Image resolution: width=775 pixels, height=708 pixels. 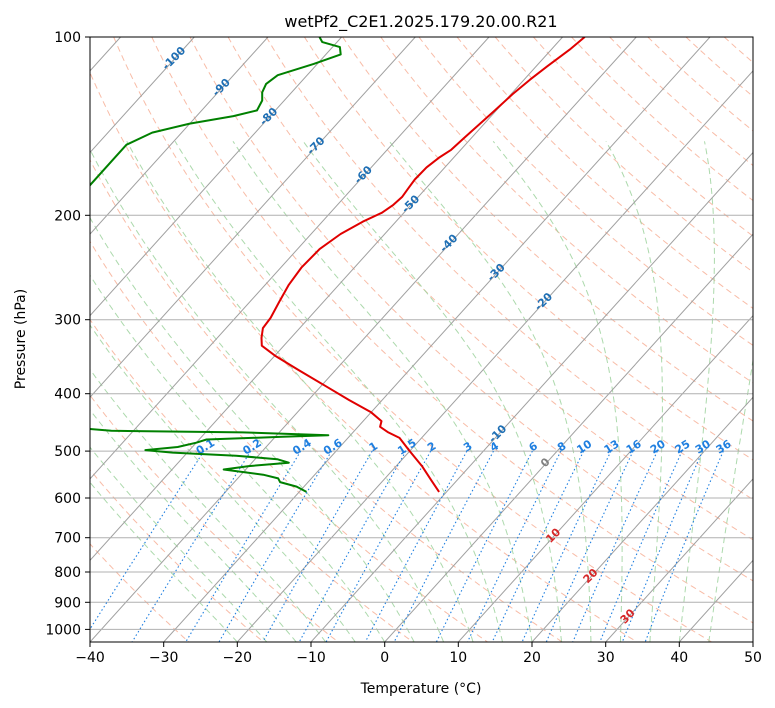 What do you see at coordinates (421, 689) in the screenshot?
I see `x-axis-title: Temperature (°C)` at bounding box center [421, 689].